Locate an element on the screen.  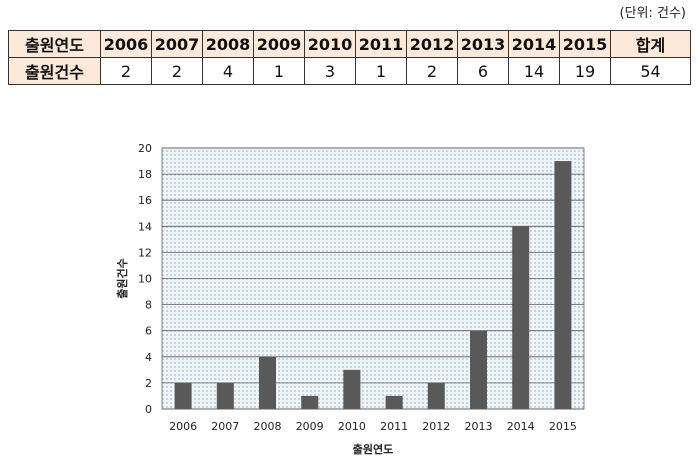
count-cell: 3 is located at coordinates (330, 71).